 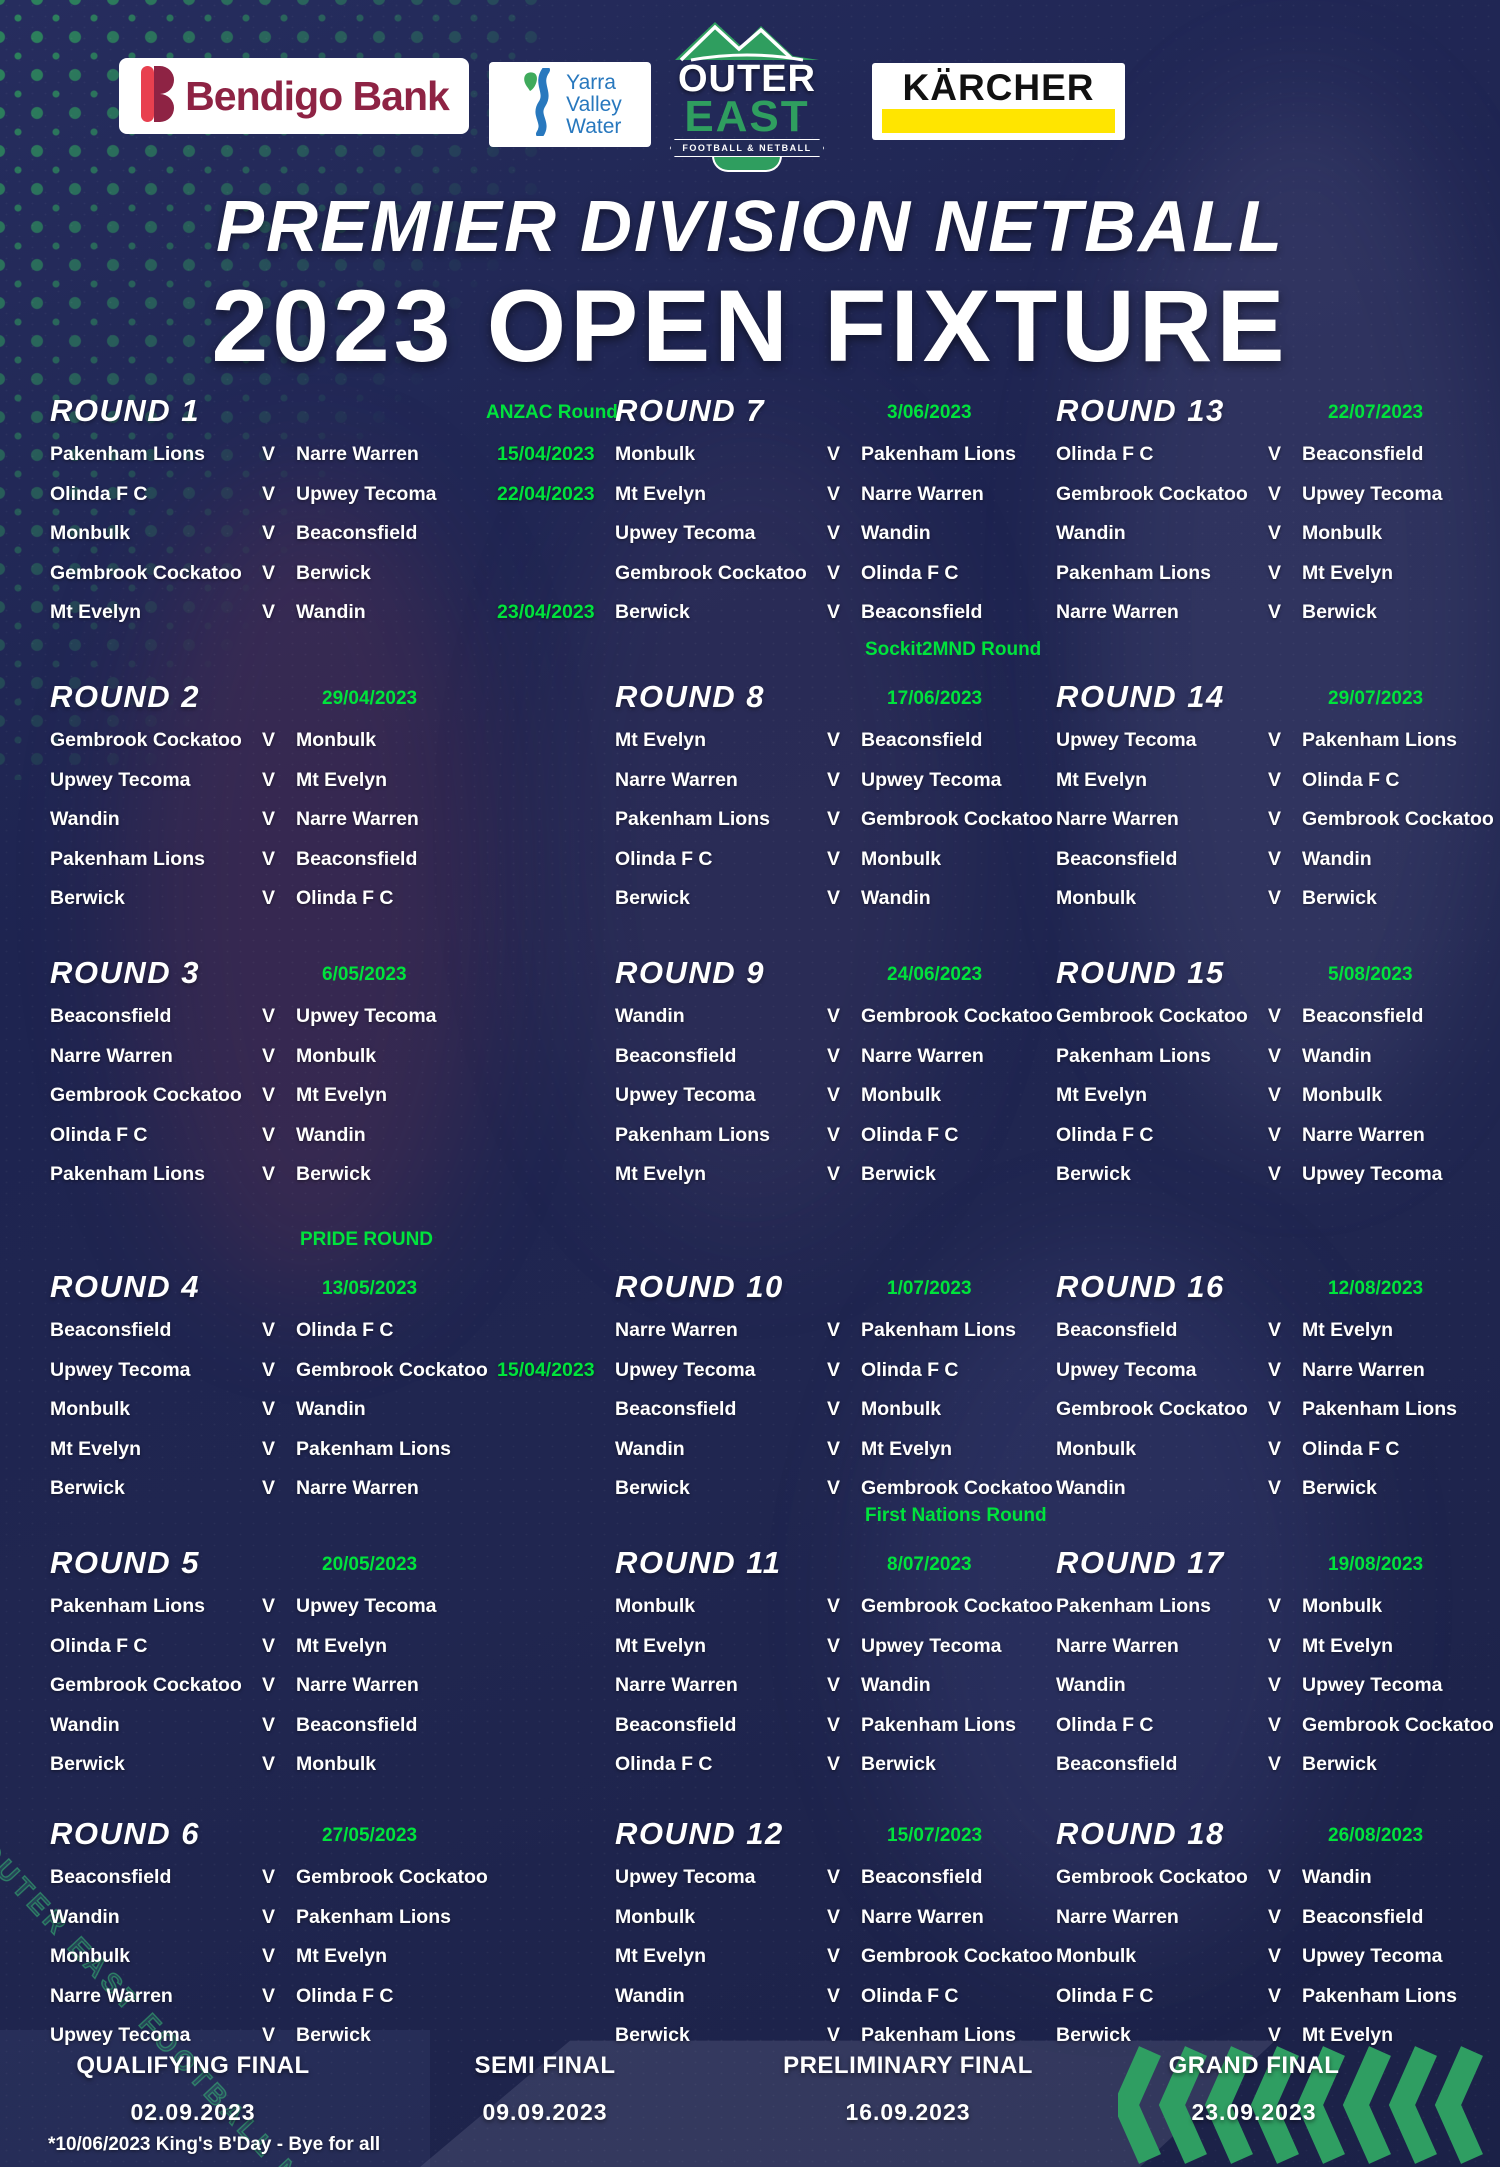 What do you see at coordinates (908, 2065) in the screenshot?
I see `final-label: PRELIMINARY FINAL` at bounding box center [908, 2065].